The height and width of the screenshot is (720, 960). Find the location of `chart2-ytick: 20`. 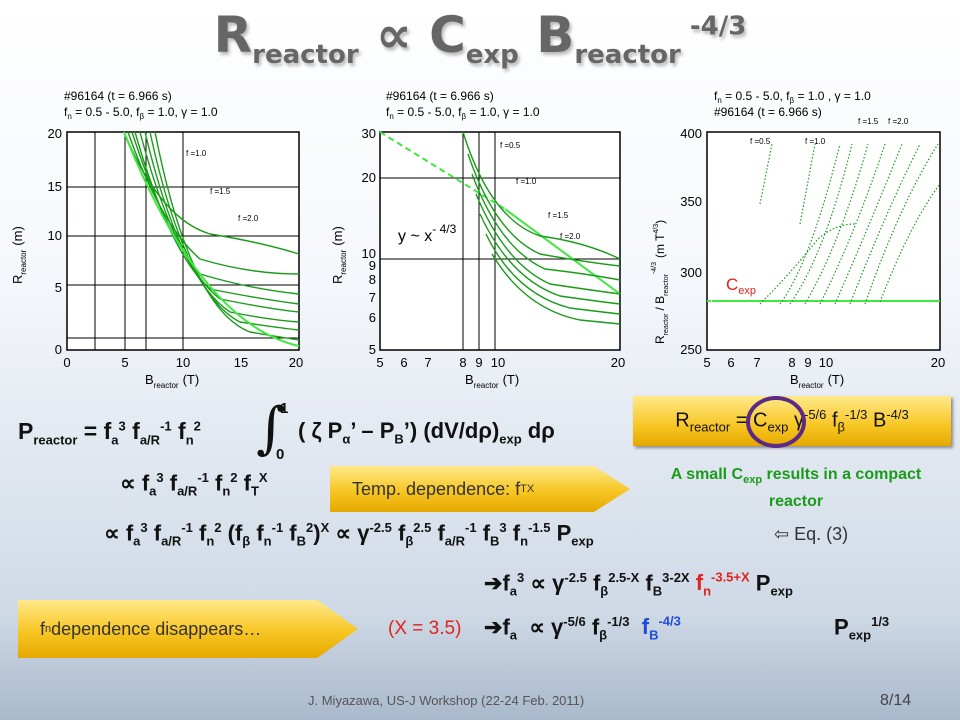

chart2-ytick: 20 is located at coordinates (369, 177).